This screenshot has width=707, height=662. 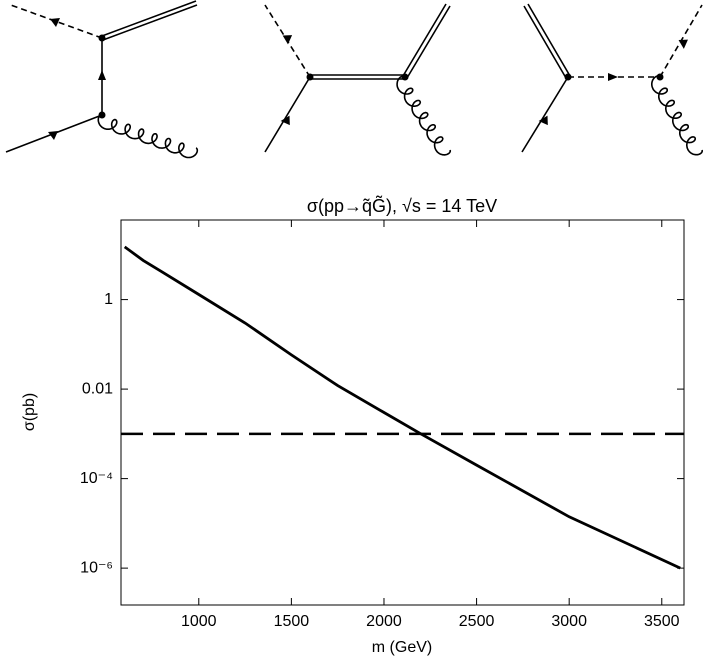 I want to click on y-tick-label: 1, so click(x=108, y=299).